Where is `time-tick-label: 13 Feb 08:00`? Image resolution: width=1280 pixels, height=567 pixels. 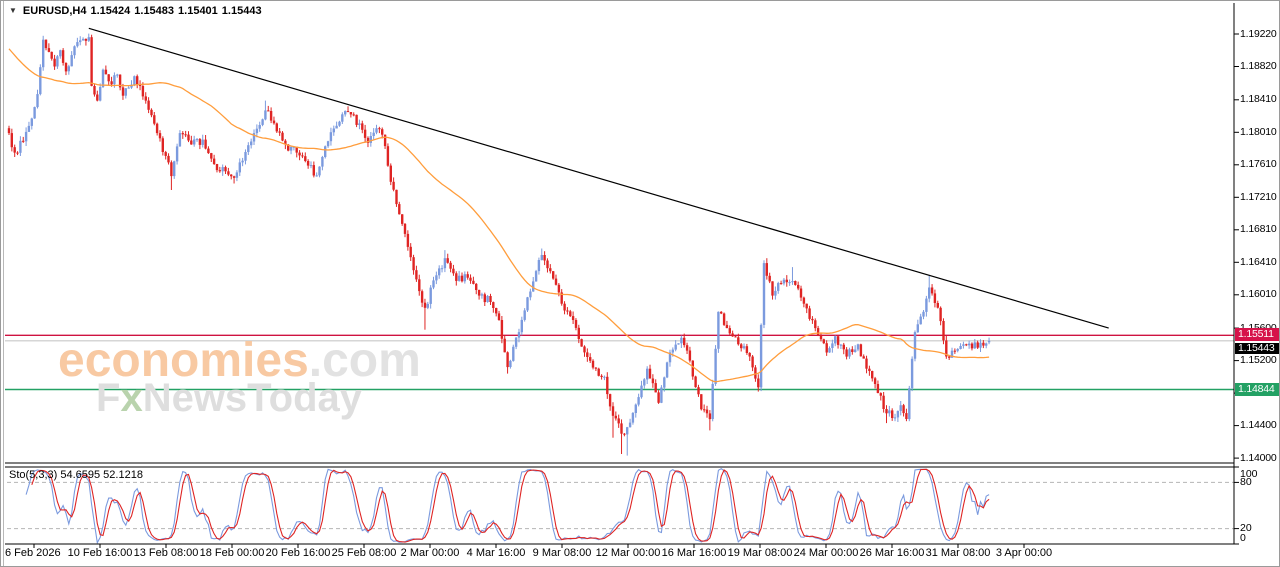
time-tick-label: 13 Feb 08:00 is located at coordinates (166, 553).